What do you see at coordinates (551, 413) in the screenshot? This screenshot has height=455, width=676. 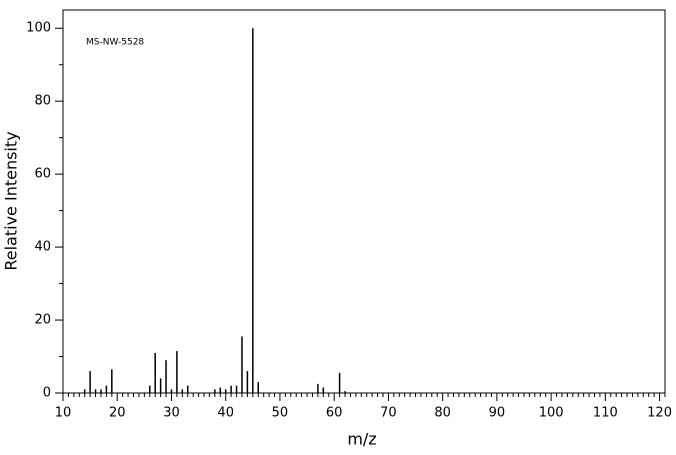 I see `x-tick-label: 100` at bounding box center [551, 413].